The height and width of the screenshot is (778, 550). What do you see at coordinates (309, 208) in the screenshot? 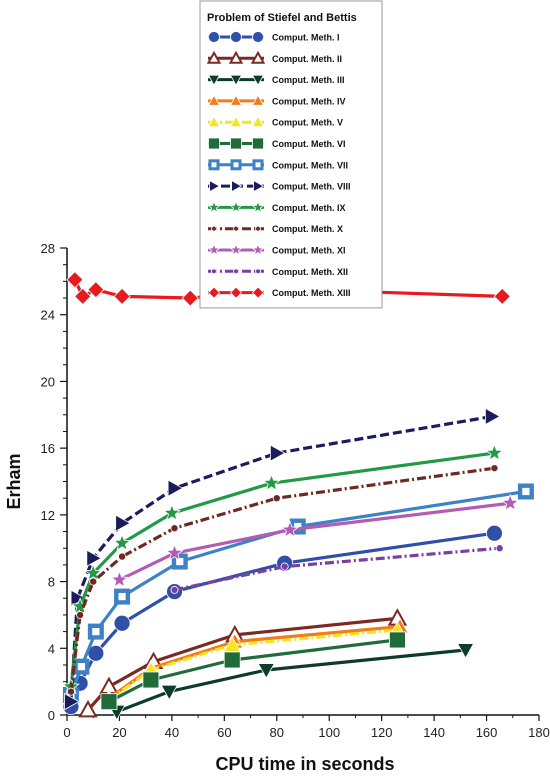
I see `legend-label-comput-meth-ix: Comput. Meth. IX` at bounding box center [309, 208].